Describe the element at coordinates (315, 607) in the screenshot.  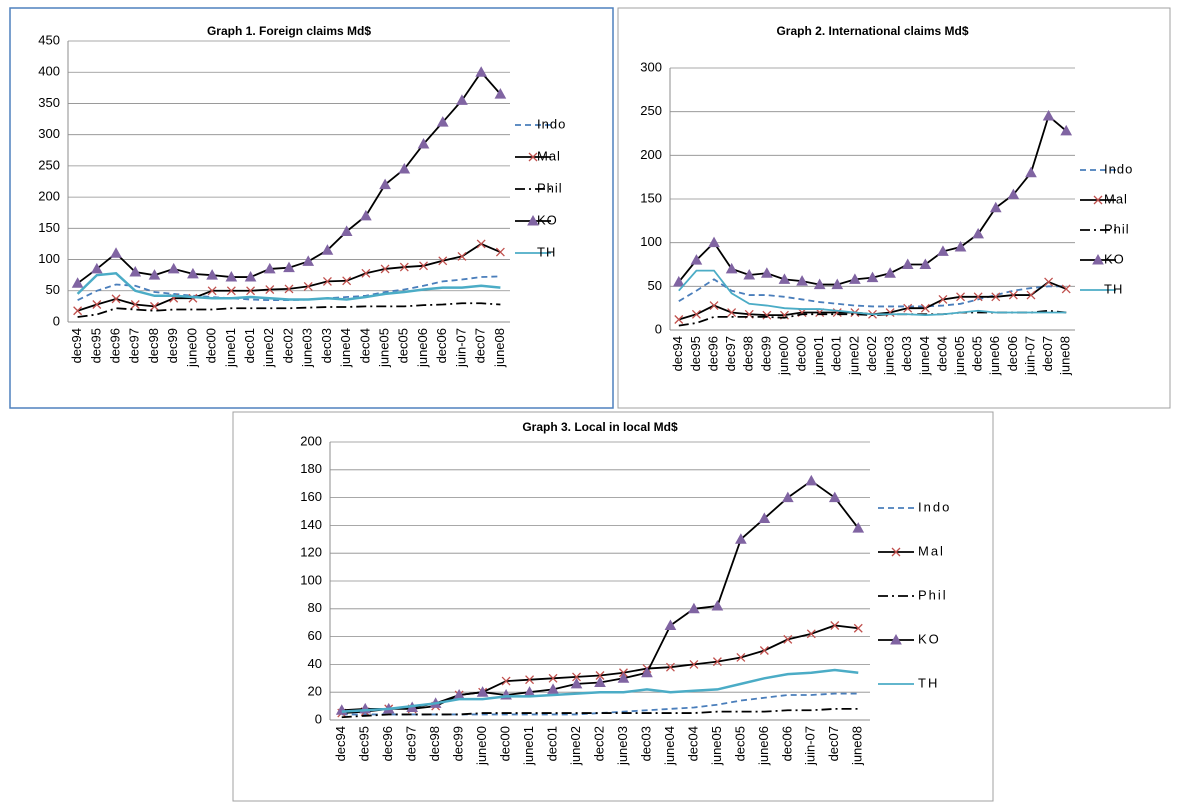
I see `y-tick-label: 80` at that location.